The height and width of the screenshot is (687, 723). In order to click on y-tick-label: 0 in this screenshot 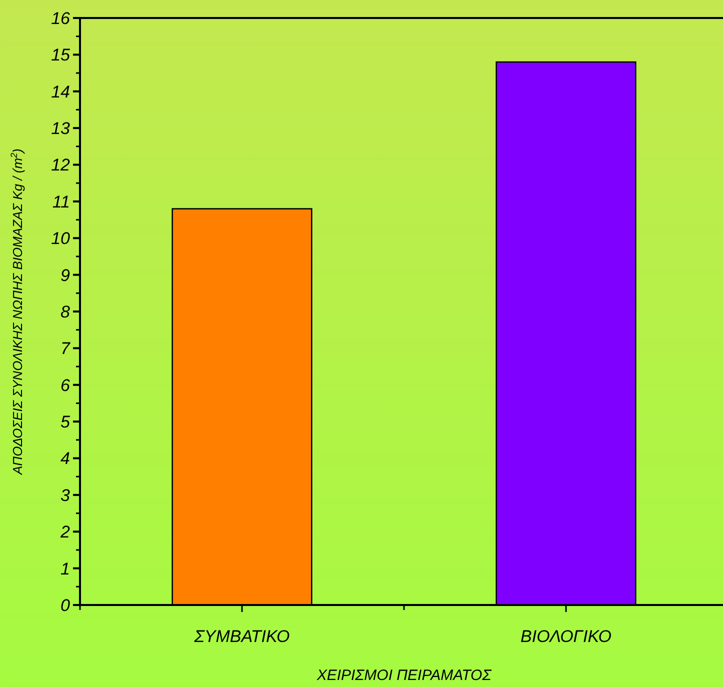, I will do `click(65, 605)`.